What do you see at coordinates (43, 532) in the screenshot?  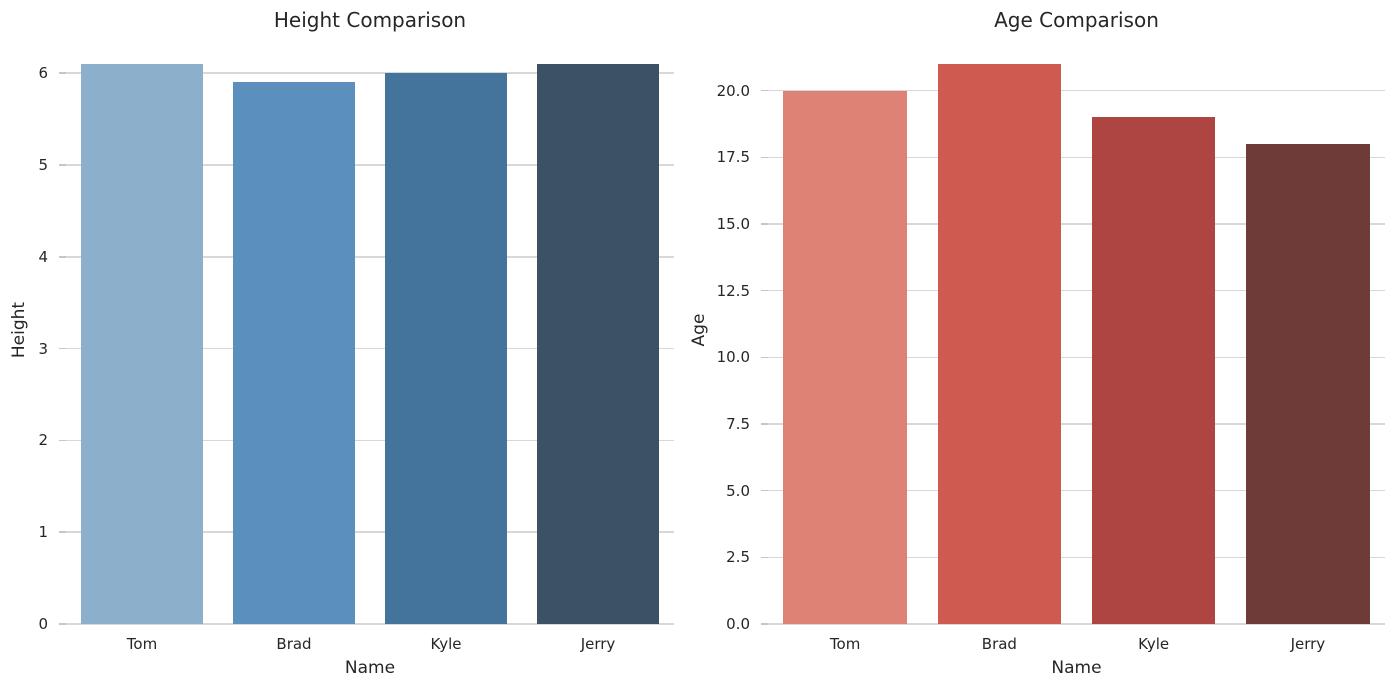 I see `y-tick-label: 1` at bounding box center [43, 532].